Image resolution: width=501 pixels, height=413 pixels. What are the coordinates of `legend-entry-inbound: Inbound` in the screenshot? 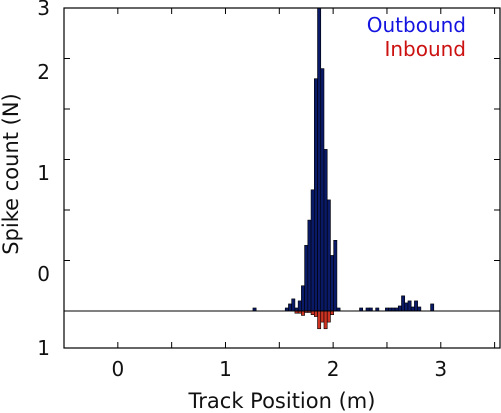 It's located at (425, 49).